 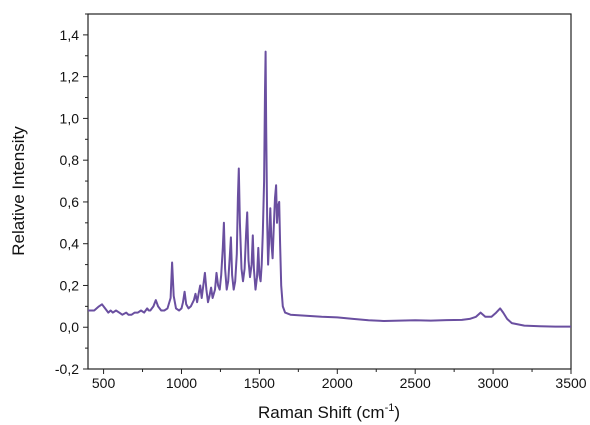 I want to click on y-tick-label: 0,6, so click(x=70, y=202).